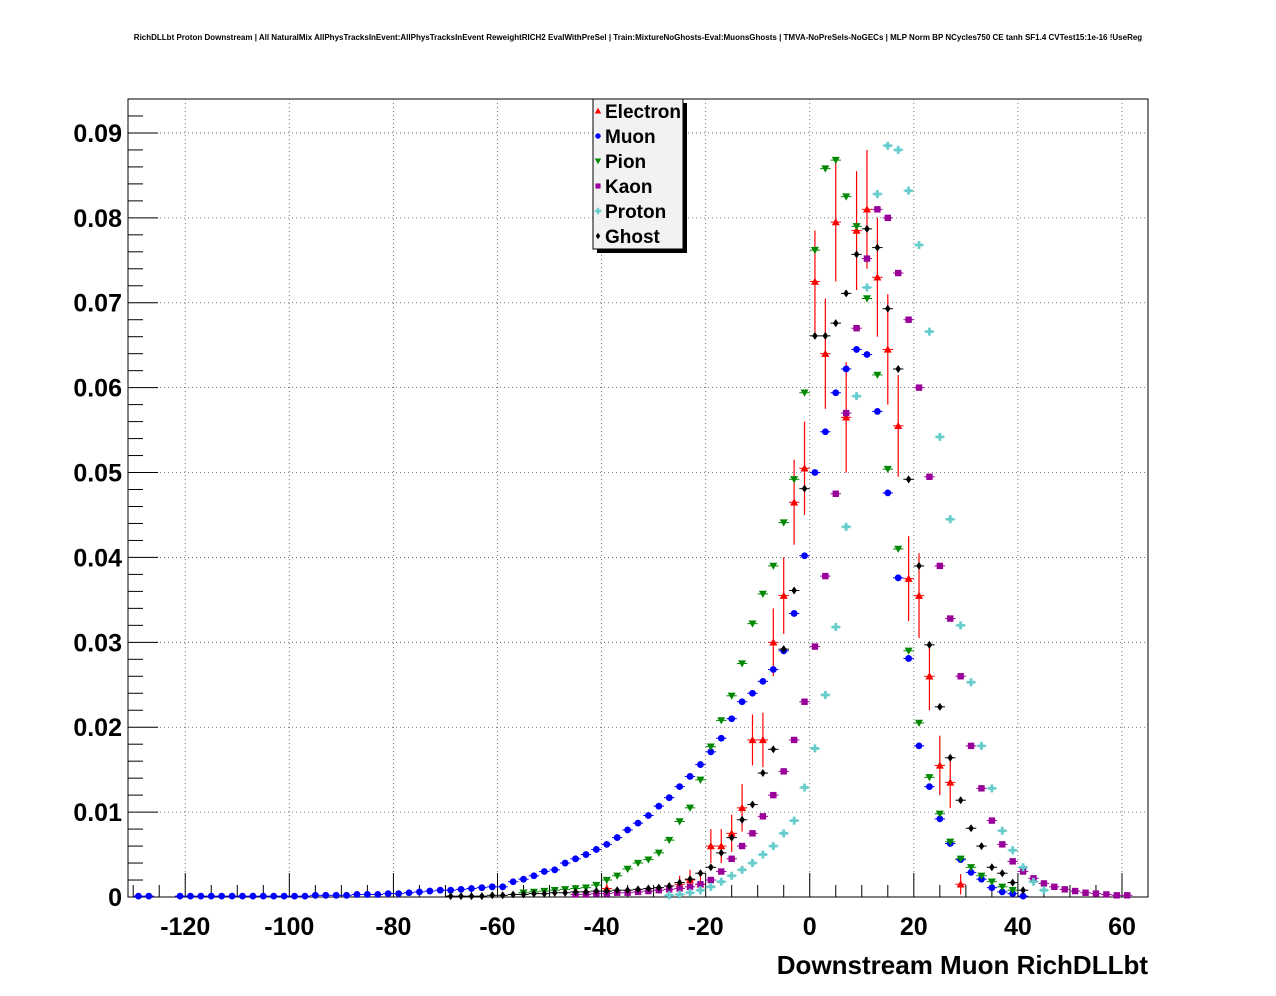 The height and width of the screenshot is (996, 1276). Describe the element at coordinates (629, 187) in the screenshot. I see `legend-label: Kaon` at that location.